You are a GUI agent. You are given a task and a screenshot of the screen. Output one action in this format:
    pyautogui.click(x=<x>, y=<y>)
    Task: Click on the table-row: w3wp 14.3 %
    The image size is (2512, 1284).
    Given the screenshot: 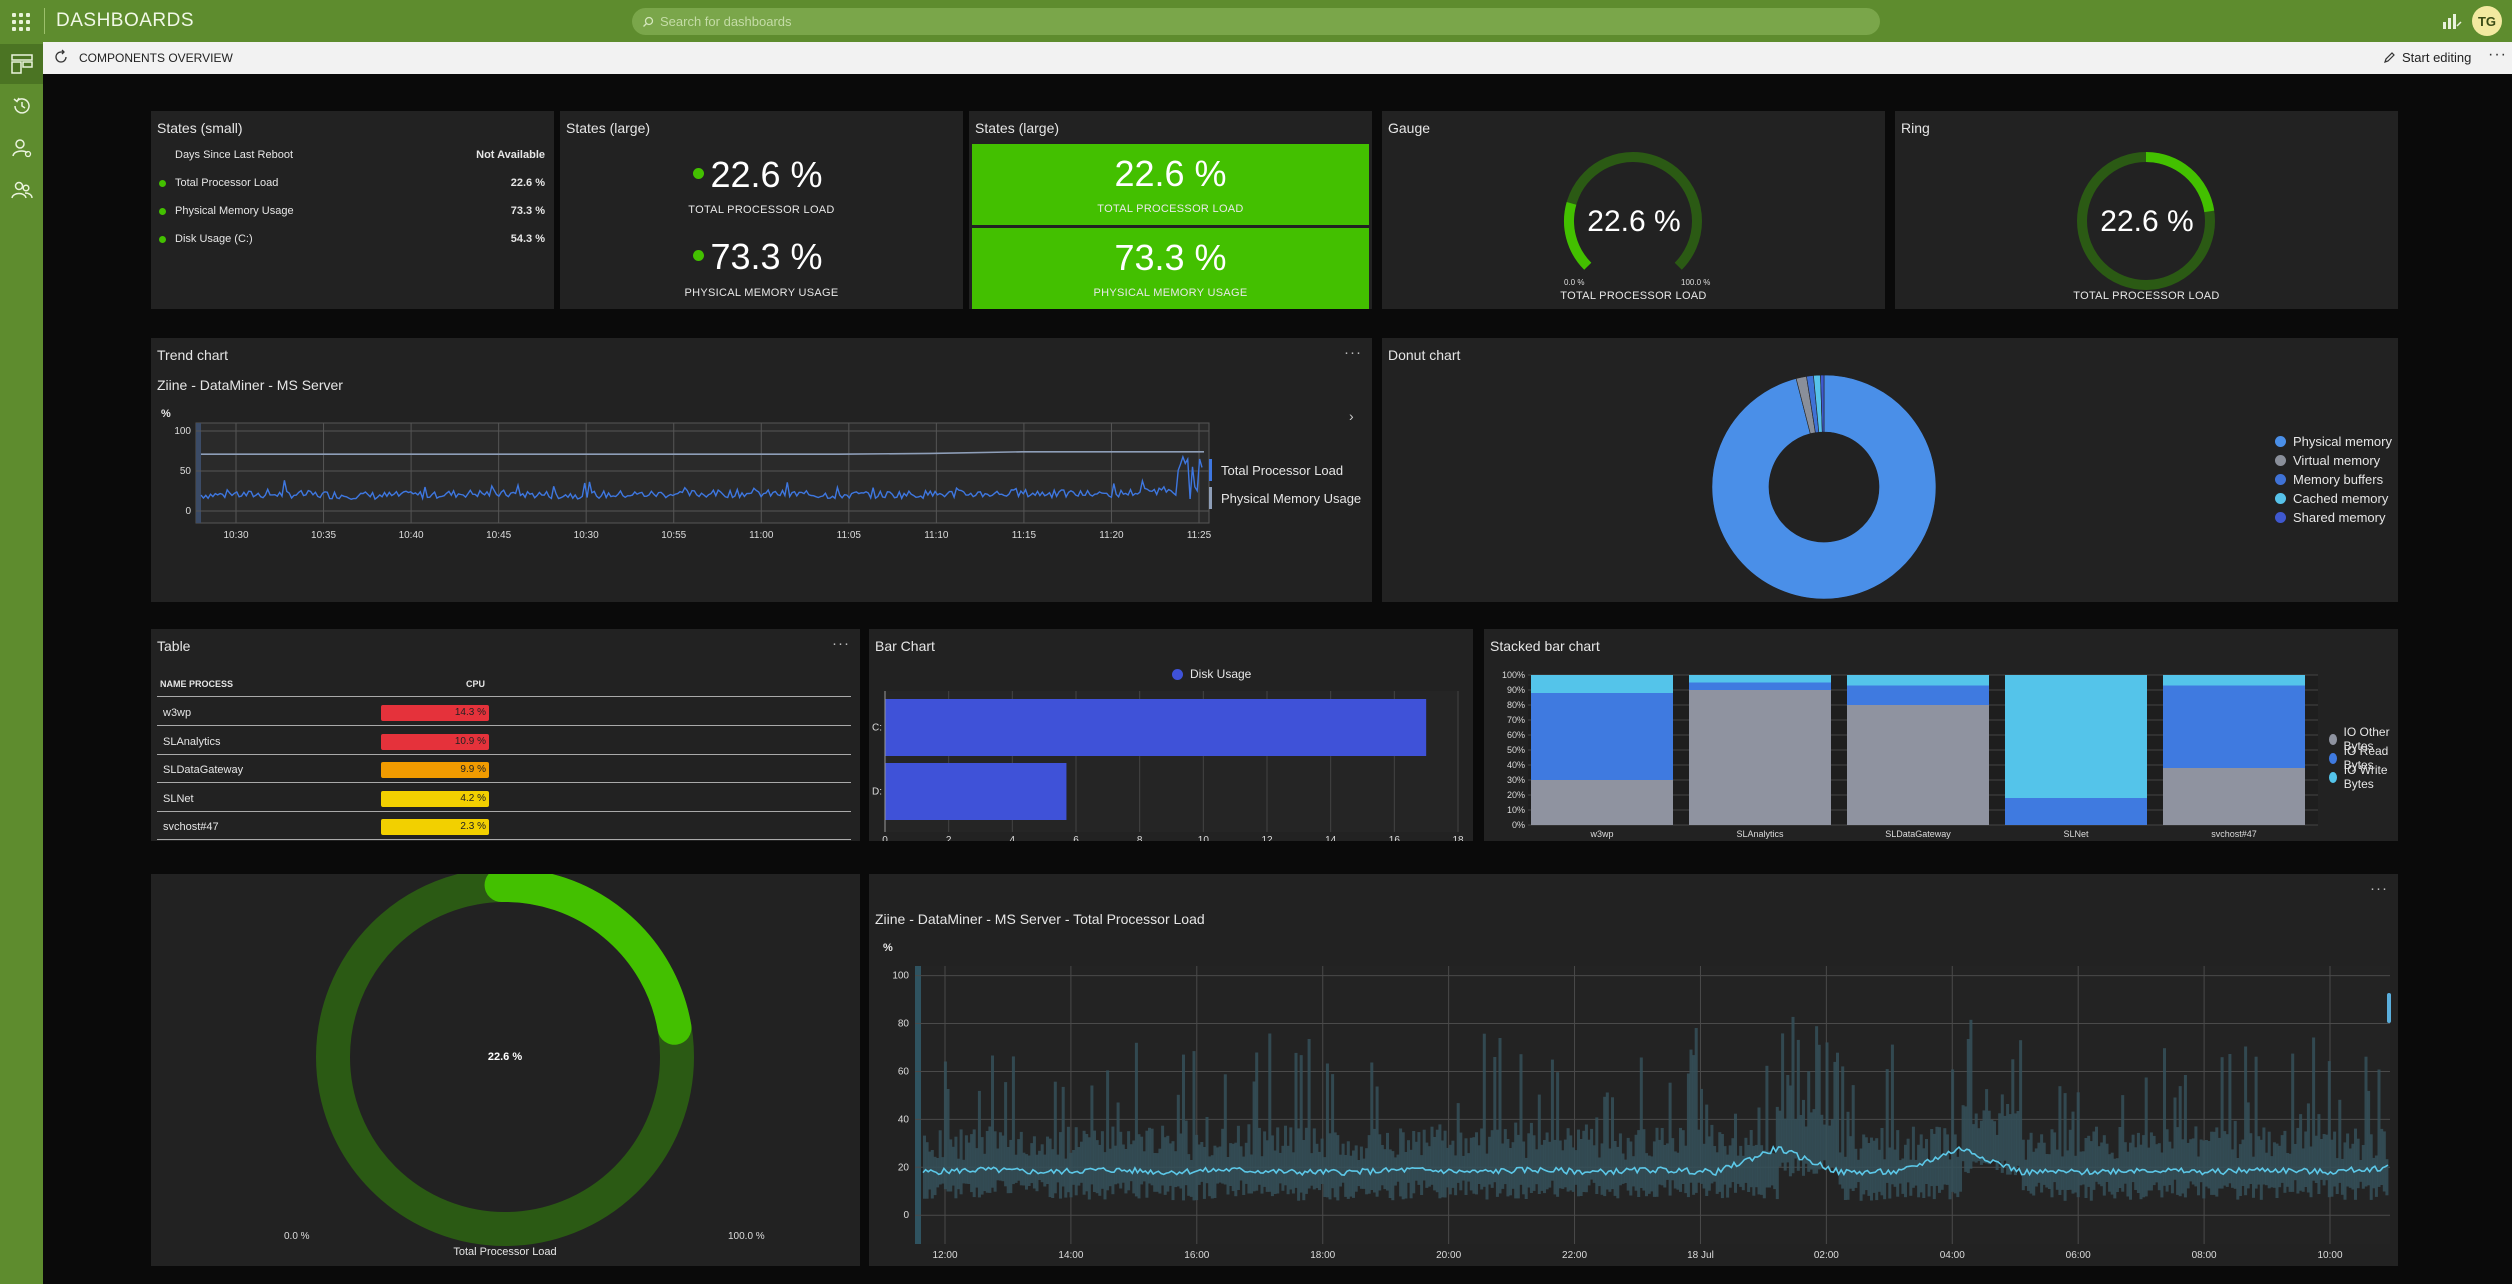 What is the action you would take?
    pyautogui.click(x=504, y=712)
    